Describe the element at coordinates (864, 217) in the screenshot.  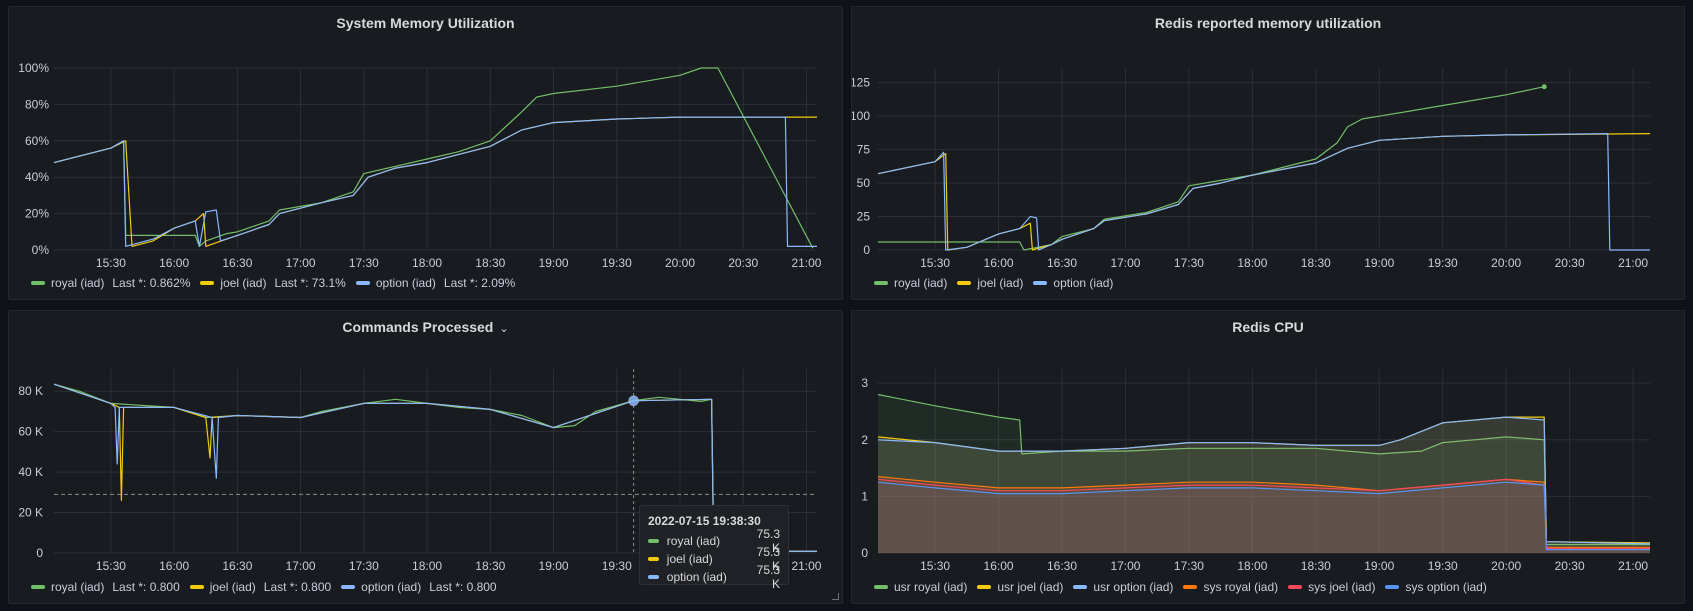
I see `y-tick-label: 25` at that location.